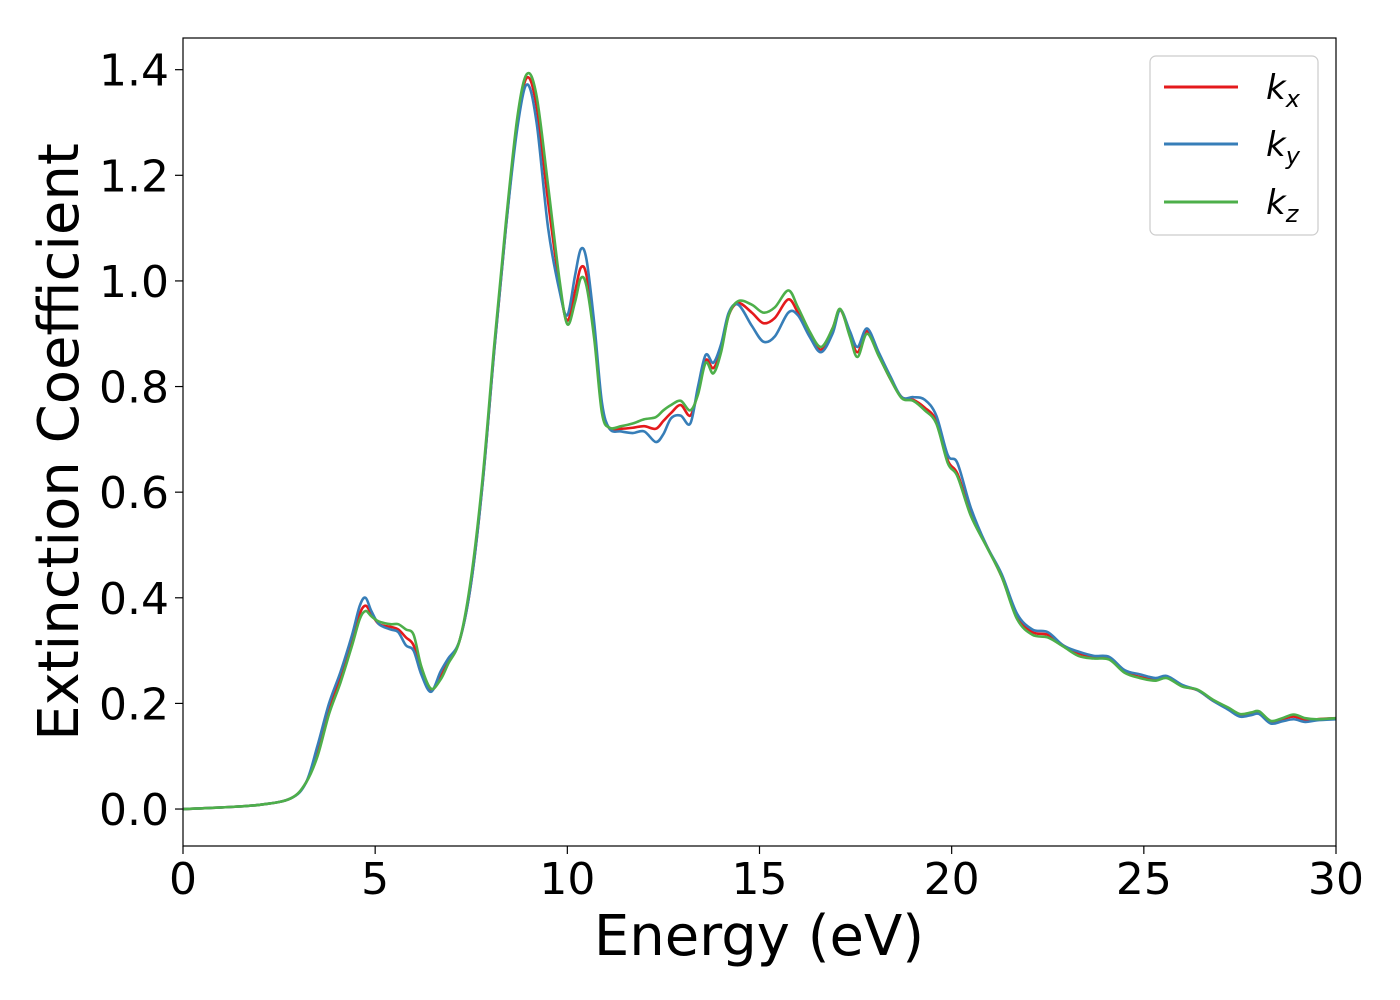 The image size is (1400, 1000). Describe the element at coordinates (141, 441) in the screenshot. I see `y-axis: 0.0 0.2 0.4 0.6 0.8 1.0 1.2 1.4` at that location.